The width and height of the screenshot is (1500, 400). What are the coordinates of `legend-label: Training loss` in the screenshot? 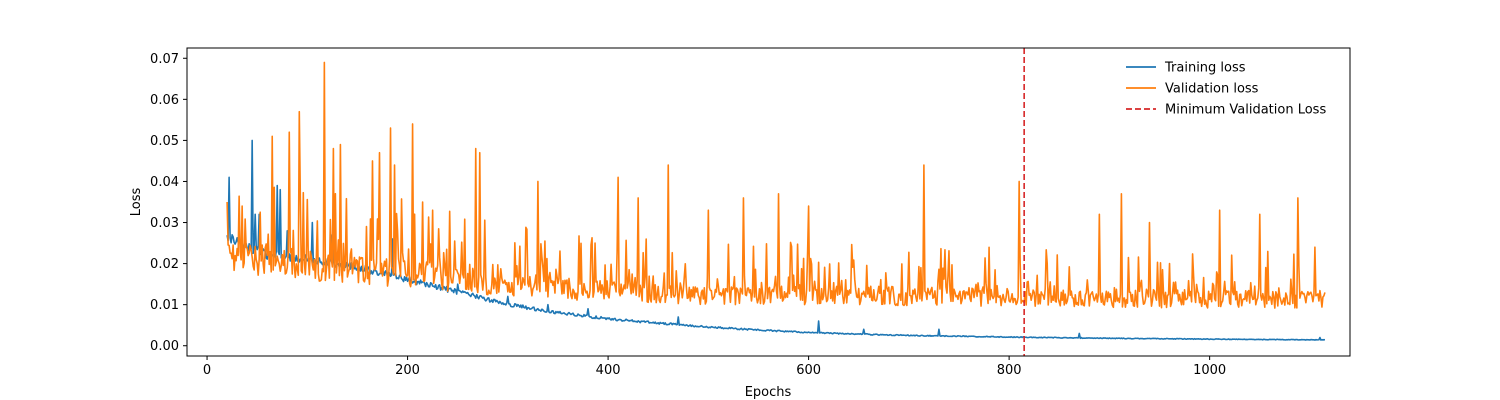 It's located at (1205, 68).